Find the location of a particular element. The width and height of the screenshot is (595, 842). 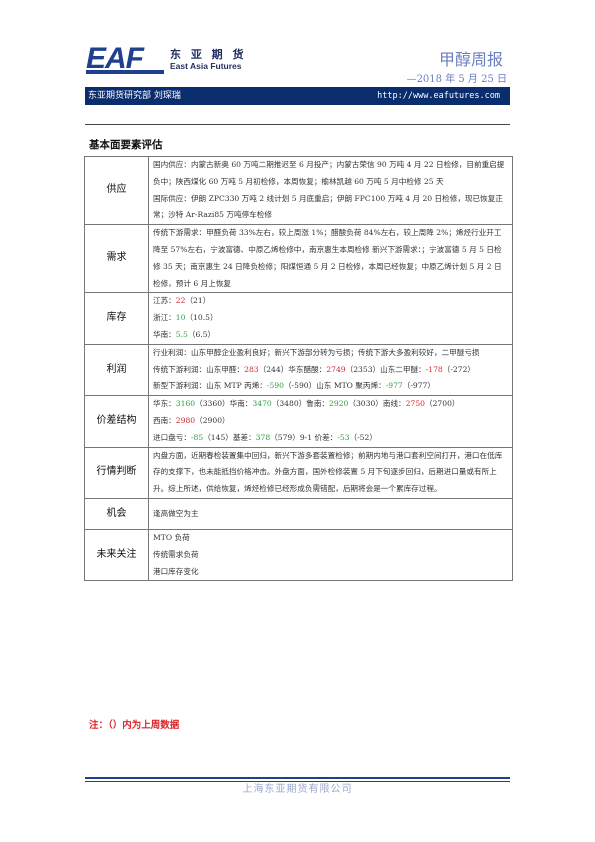

logo-en-name: East Asia Futures is located at coordinates (206, 66).